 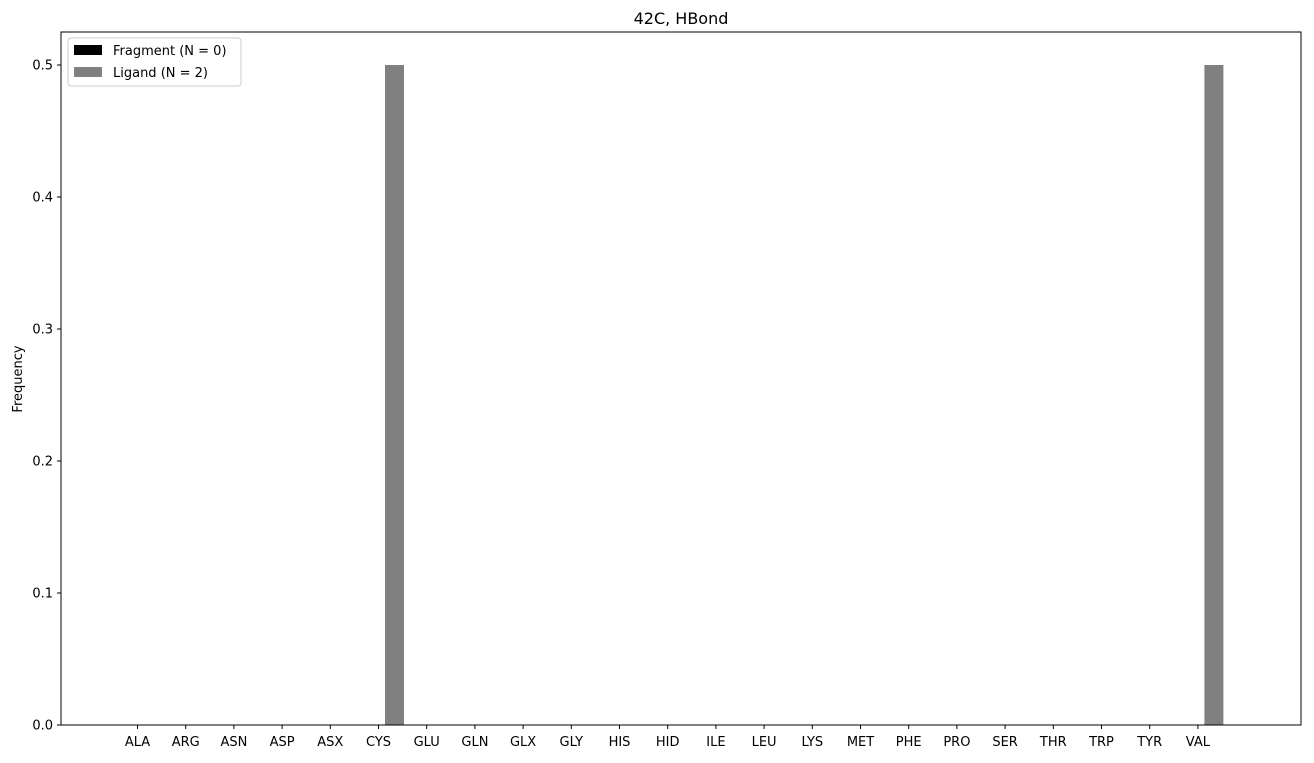 I want to click on chart-title: 42C, HBond, so click(x=681, y=18).